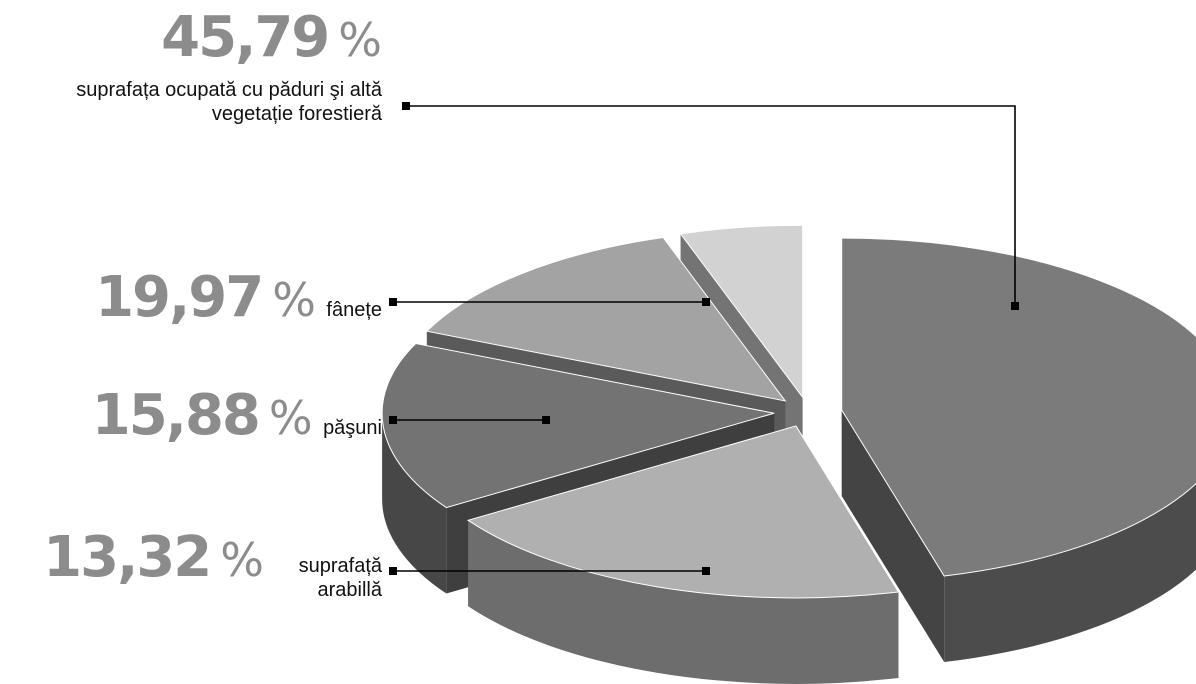 The width and height of the screenshot is (1196, 684). Describe the element at coordinates (242, 560) in the screenshot. I see `value-arable-unit: %` at that location.